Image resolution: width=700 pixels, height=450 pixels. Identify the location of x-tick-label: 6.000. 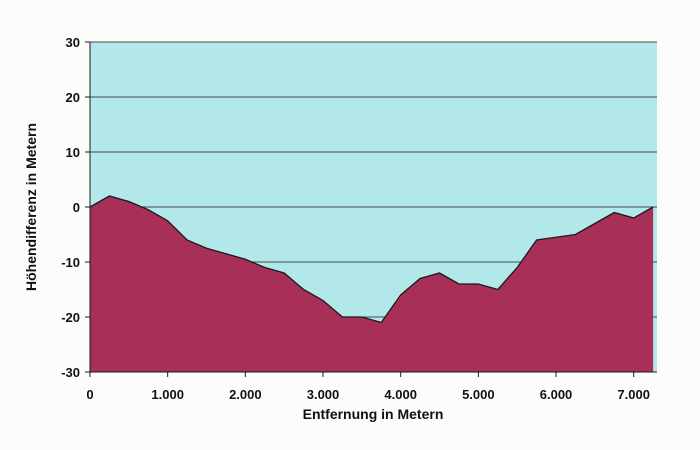
(556, 394).